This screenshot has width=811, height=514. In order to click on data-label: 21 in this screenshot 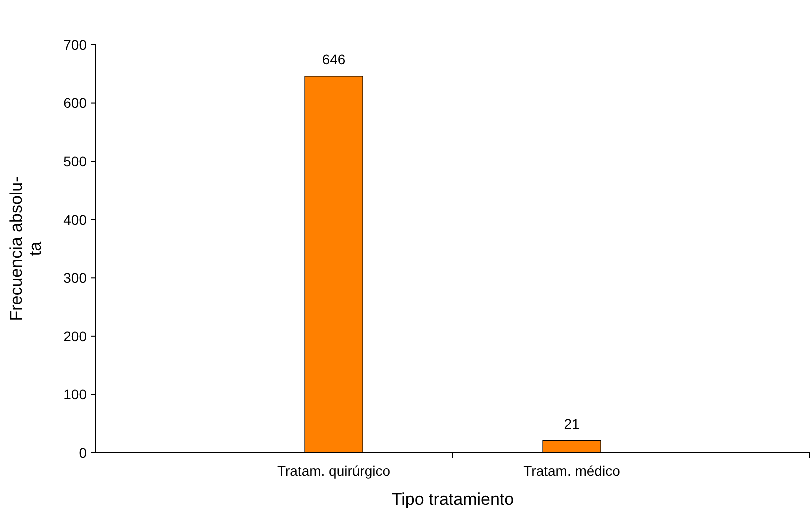, I will do `click(572, 424)`.